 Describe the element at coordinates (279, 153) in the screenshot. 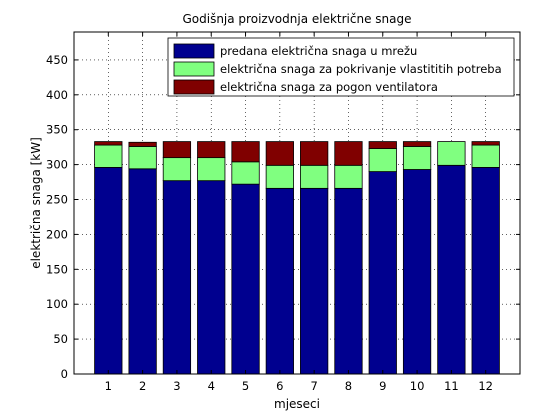

I see `bar-s3-m6` at that location.